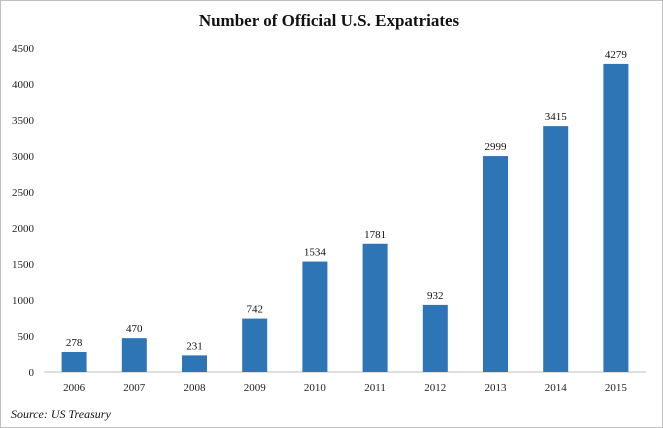 This screenshot has width=663, height=428. What do you see at coordinates (23, 121) in the screenshot?
I see `y-tick-label: 3500` at bounding box center [23, 121].